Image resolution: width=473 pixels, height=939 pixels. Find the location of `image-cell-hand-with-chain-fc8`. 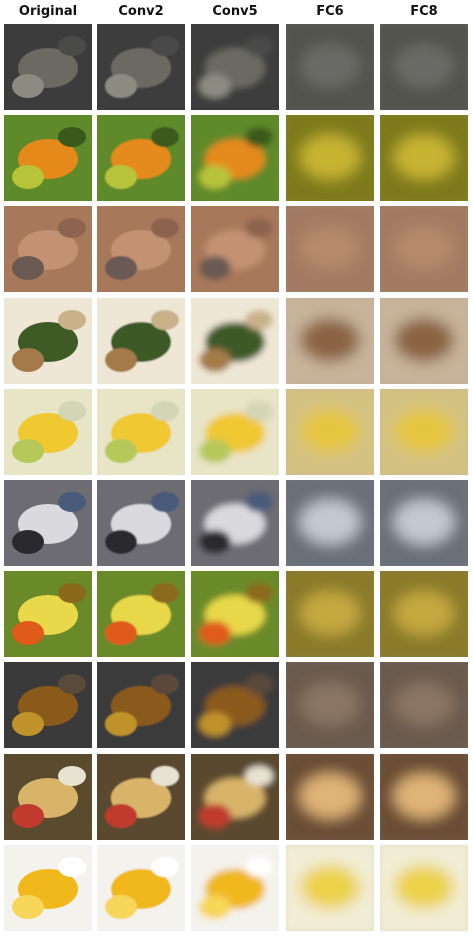

image-cell-hand-with-chain-fc8 is located at coordinates (424, 249).